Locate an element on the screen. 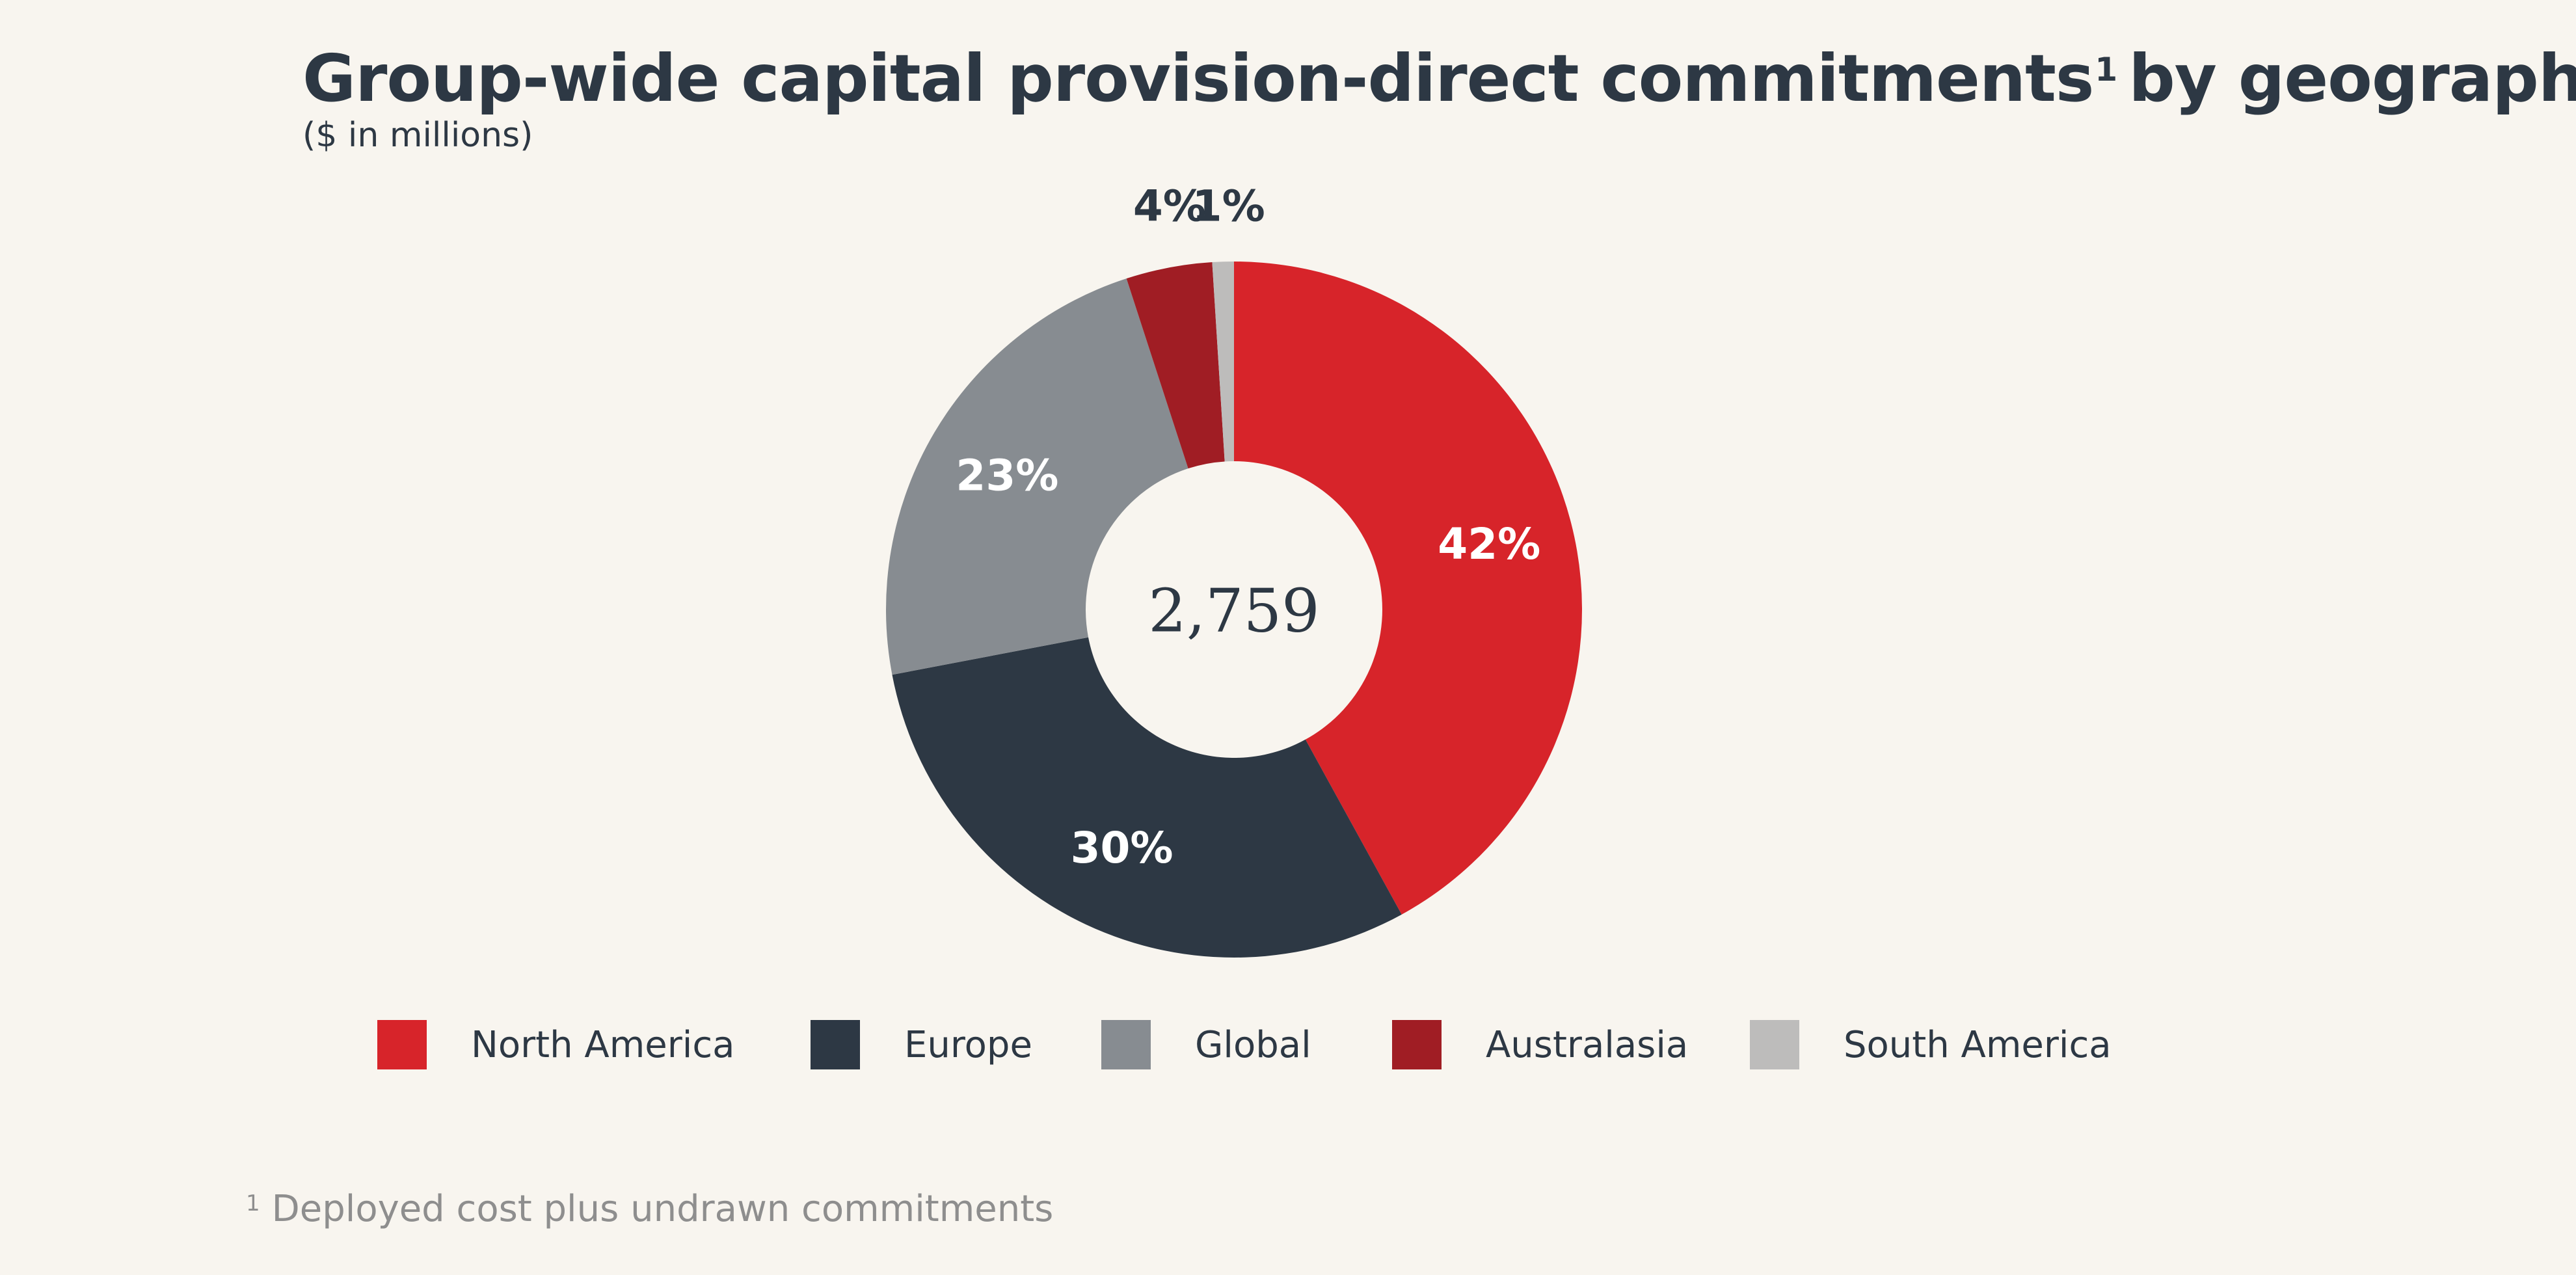 The image size is (2576, 1275). center-total: 2,759 is located at coordinates (1233, 611).